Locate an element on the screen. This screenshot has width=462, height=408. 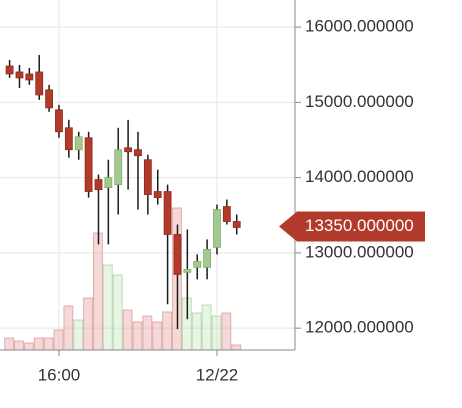
y-tick-label: 12000.000000 is located at coordinates (359, 327).